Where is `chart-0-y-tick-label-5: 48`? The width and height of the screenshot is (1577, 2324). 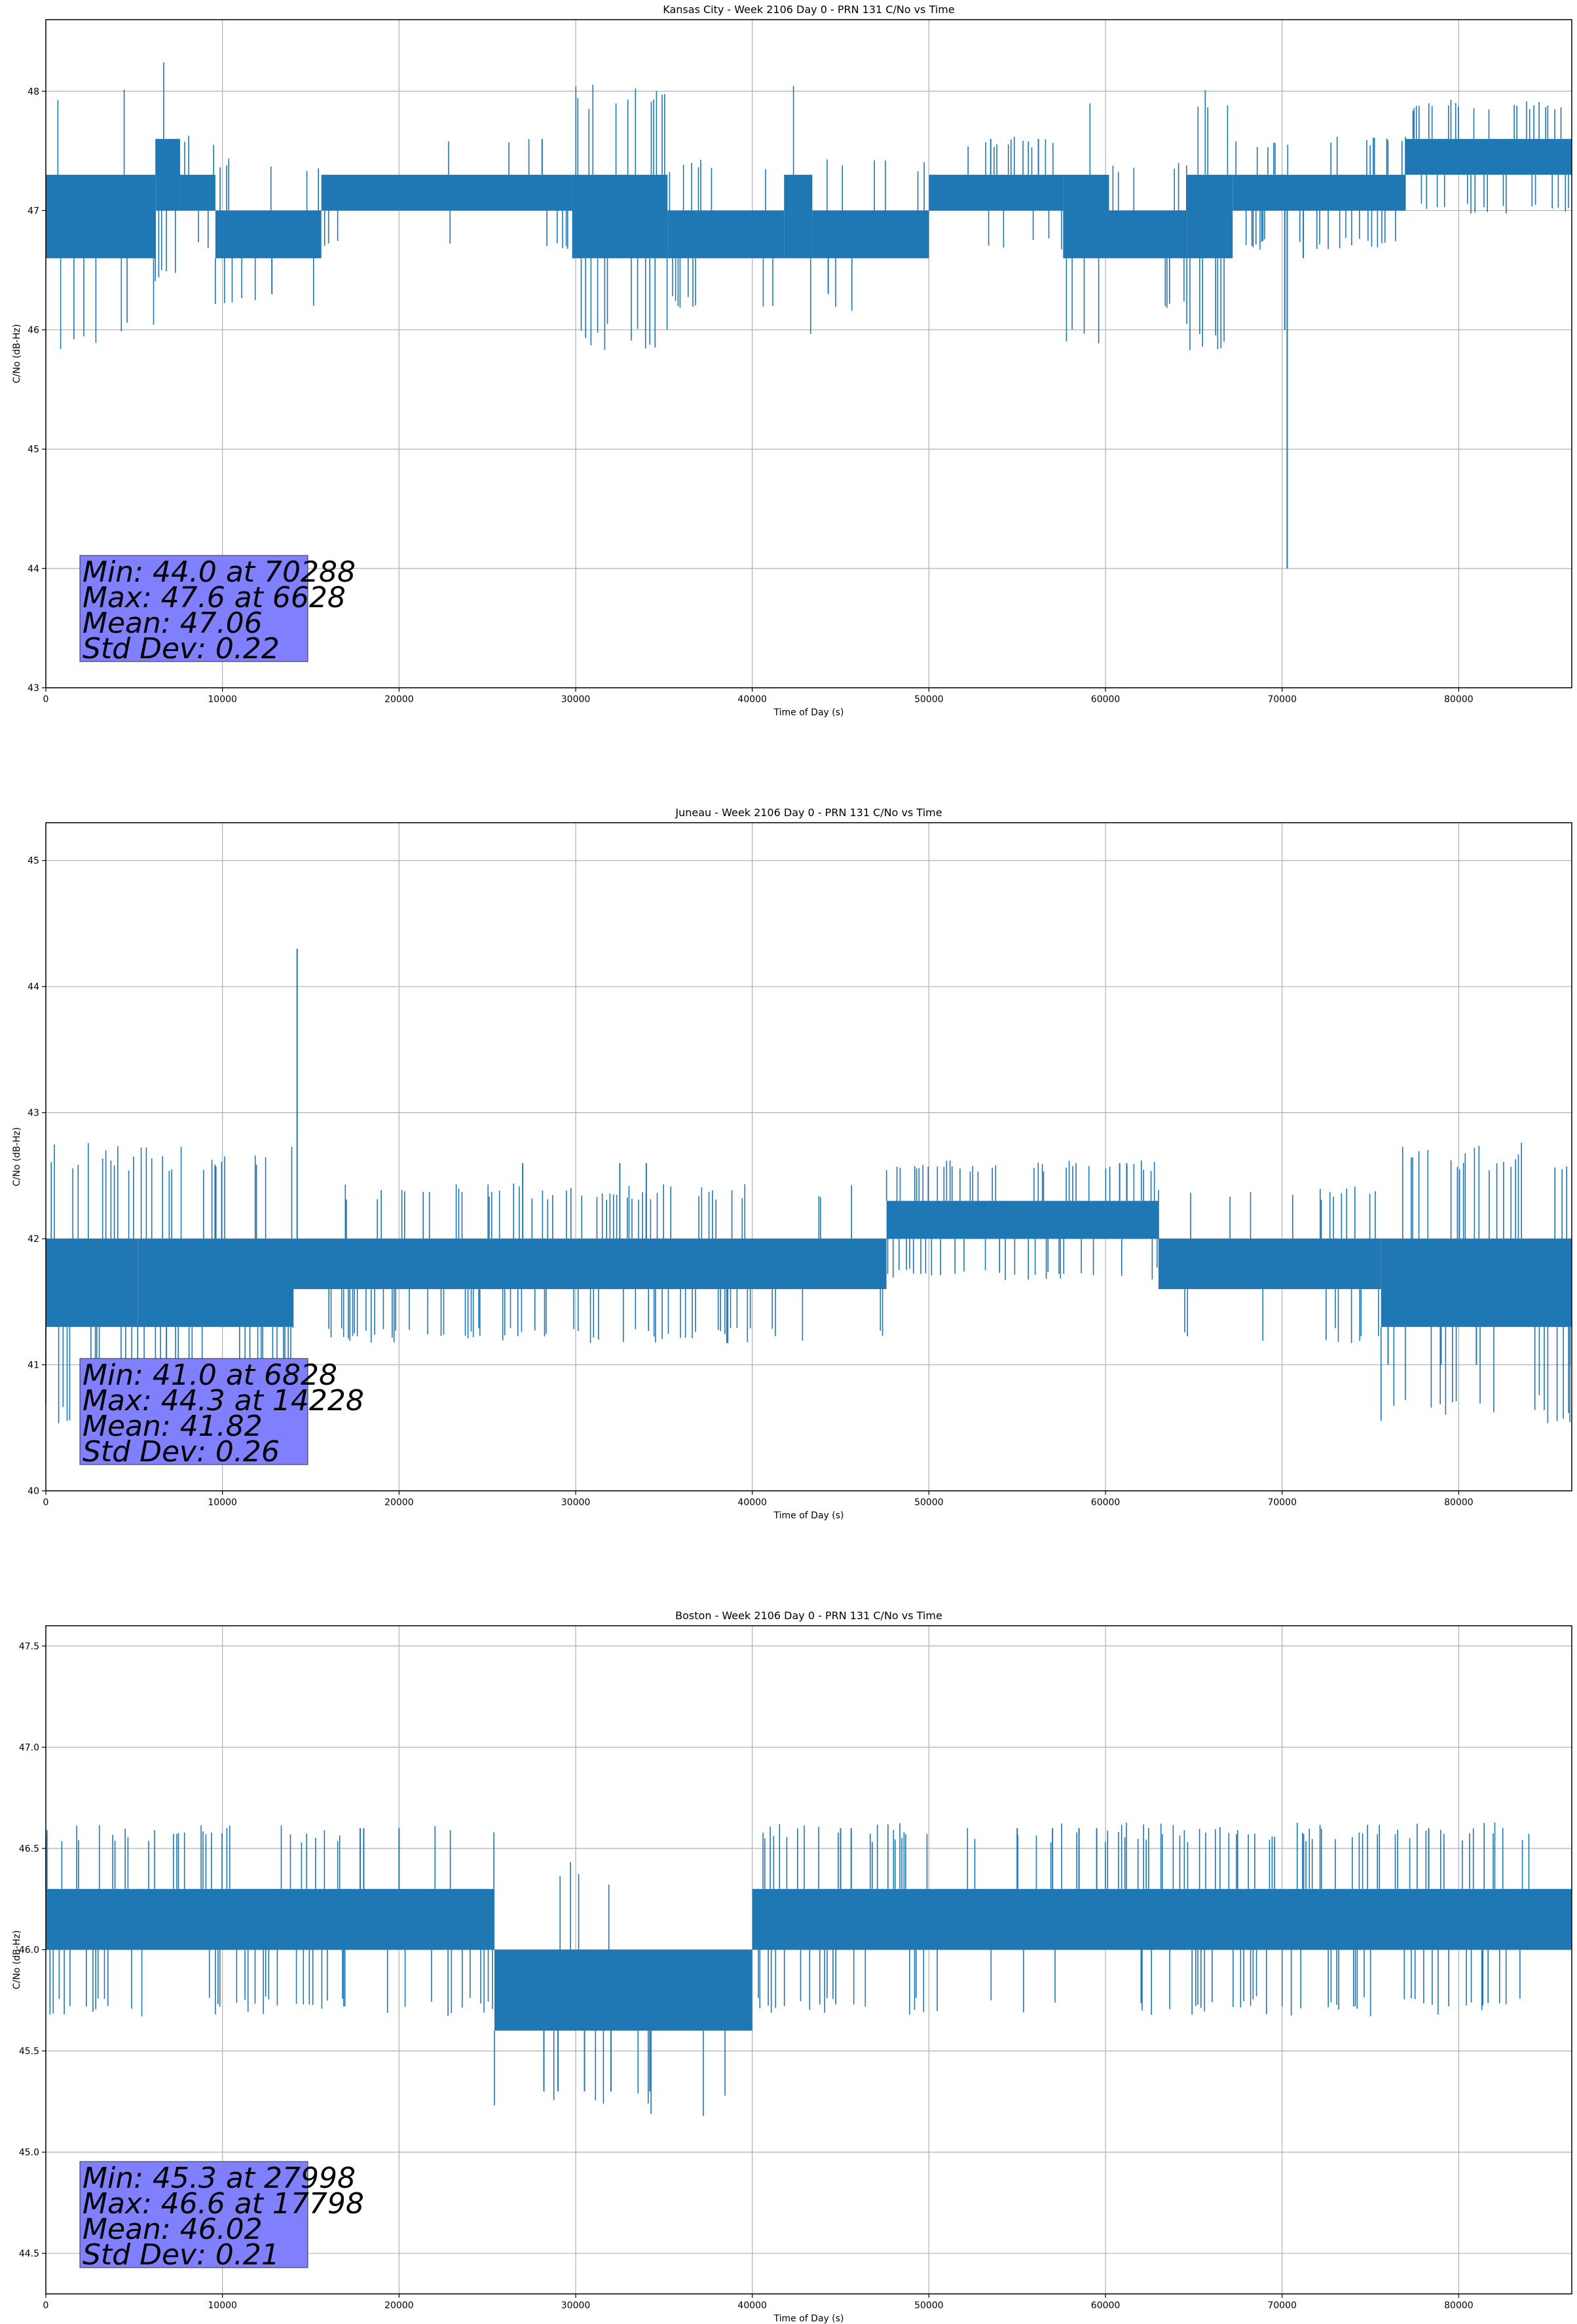
chart-0-y-tick-label-5: 48 is located at coordinates (33, 91).